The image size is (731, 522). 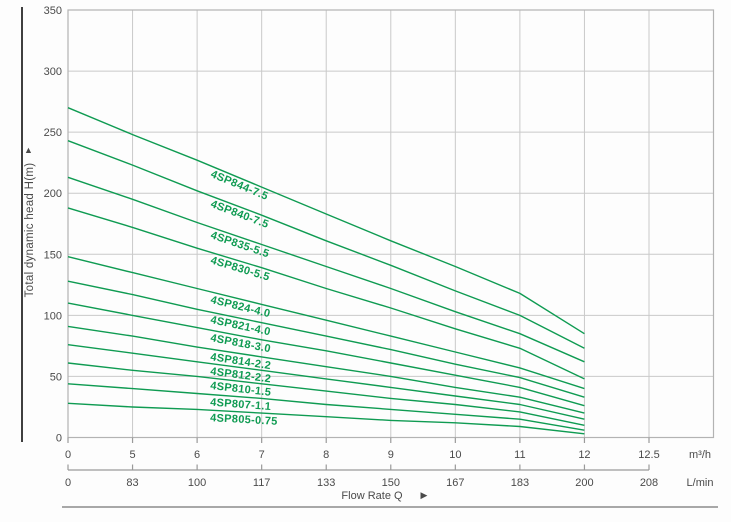 What do you see at coordinates (262, 483) in the screenshot?
I see `x-tick-label-lmin: 117` at bounding box center [262, 483].